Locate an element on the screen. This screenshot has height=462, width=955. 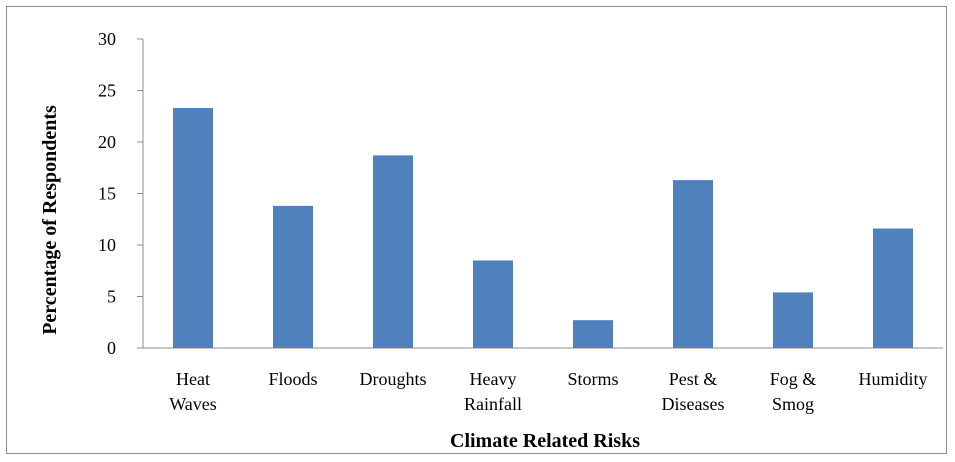
y-axis-ticks: 0 5 10 15 20 25 30 is located at coordinates (120, 193).